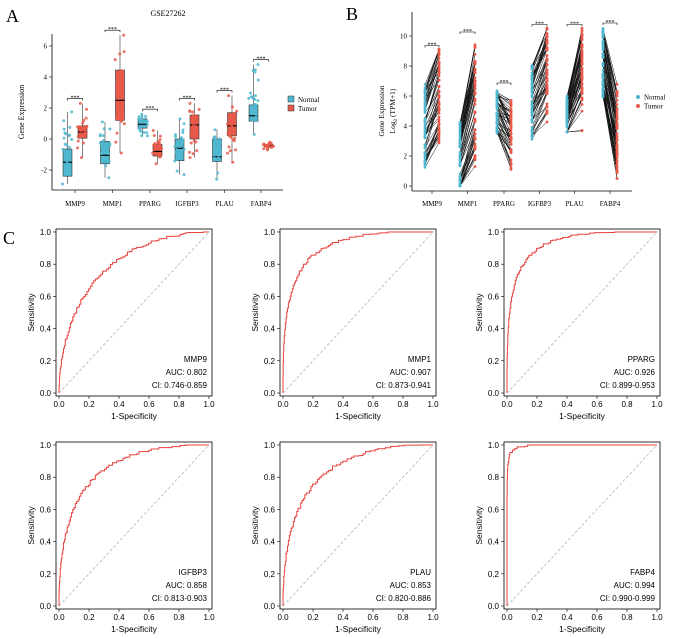 This screenshot has width=676, height=639. I want to click on roc-ci-label: CI: 0.990-0.999, so click(628, 598).